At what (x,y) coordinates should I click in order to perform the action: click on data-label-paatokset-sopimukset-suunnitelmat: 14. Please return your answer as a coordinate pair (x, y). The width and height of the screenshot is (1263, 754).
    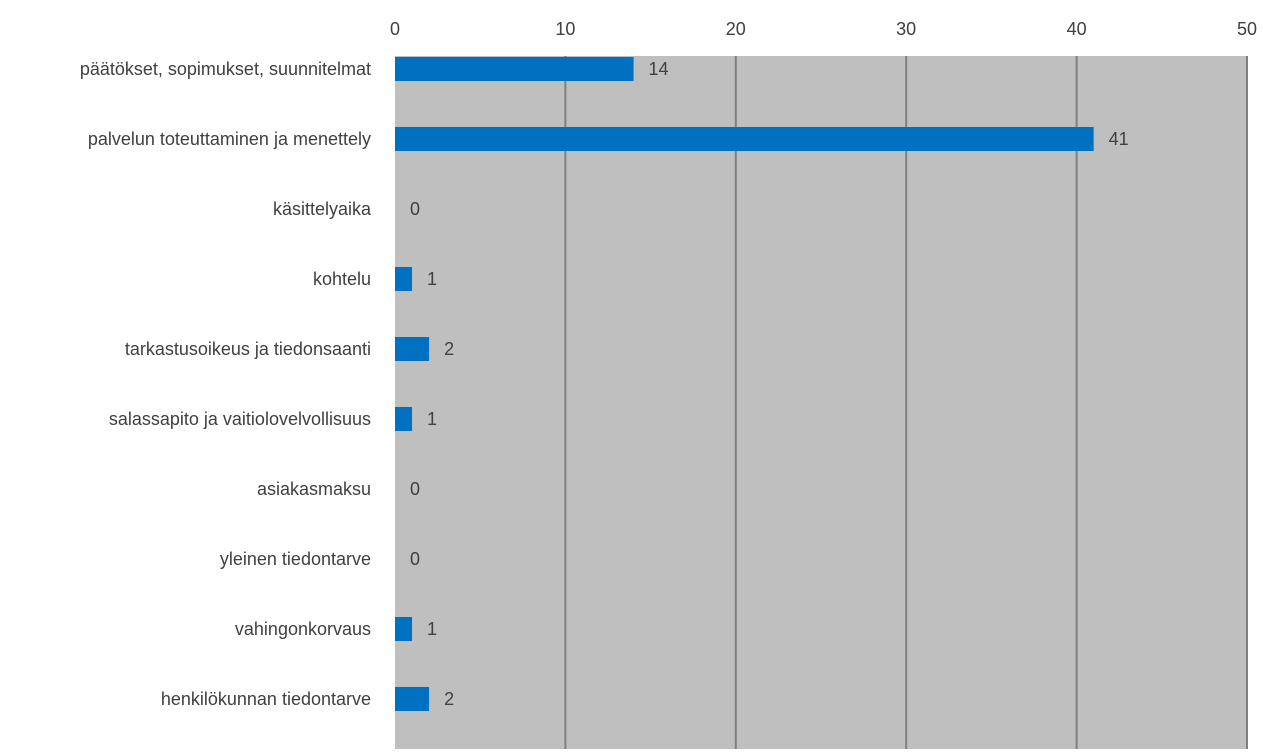
    Looking at the image, I should click on (659, 69).